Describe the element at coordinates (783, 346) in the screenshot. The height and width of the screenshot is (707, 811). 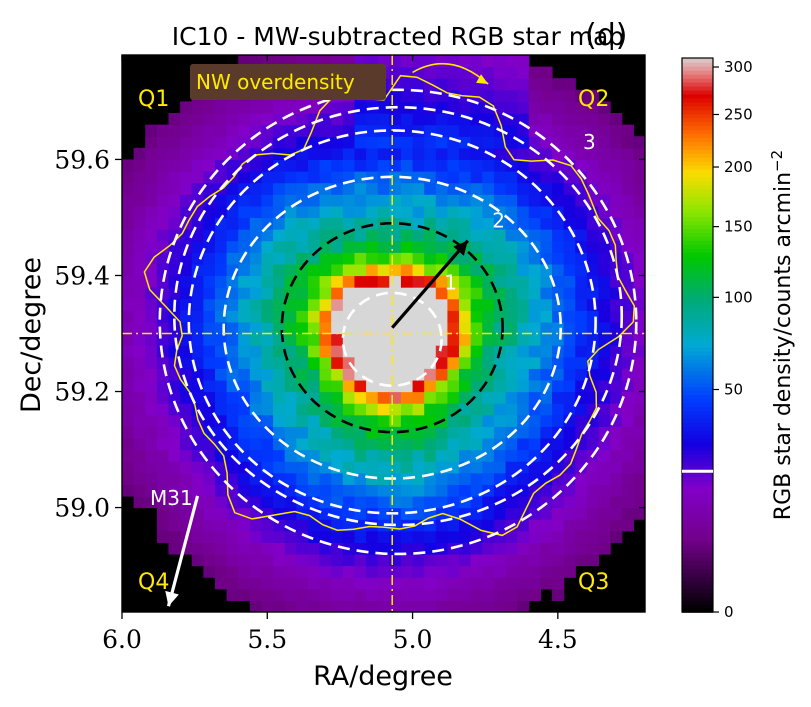
I see `colorbar-label-text: RGB star density/counts arcmin` at that location.